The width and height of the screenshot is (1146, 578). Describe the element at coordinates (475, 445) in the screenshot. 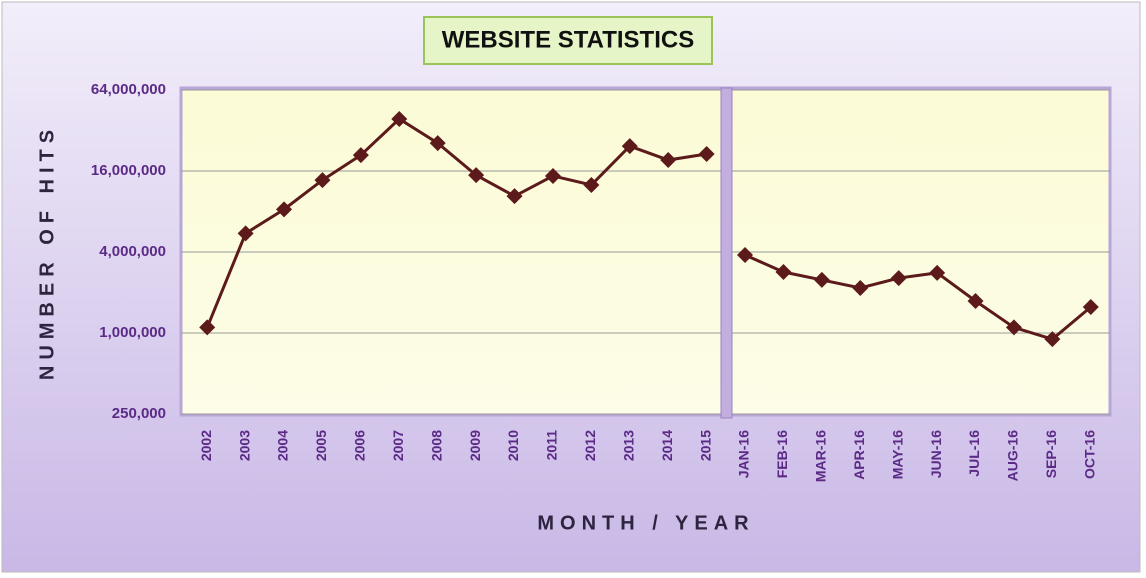

I see `x-tick-label: 2009` at that location.